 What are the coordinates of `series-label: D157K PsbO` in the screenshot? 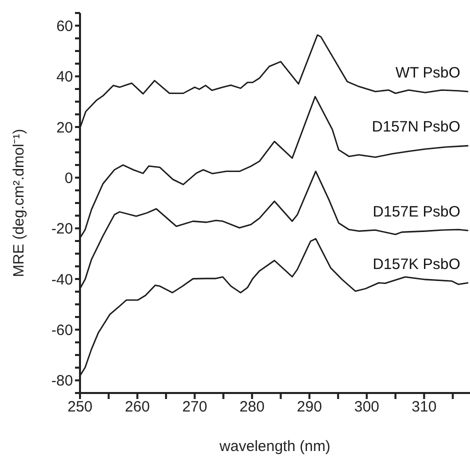 It's located at (416, 264).